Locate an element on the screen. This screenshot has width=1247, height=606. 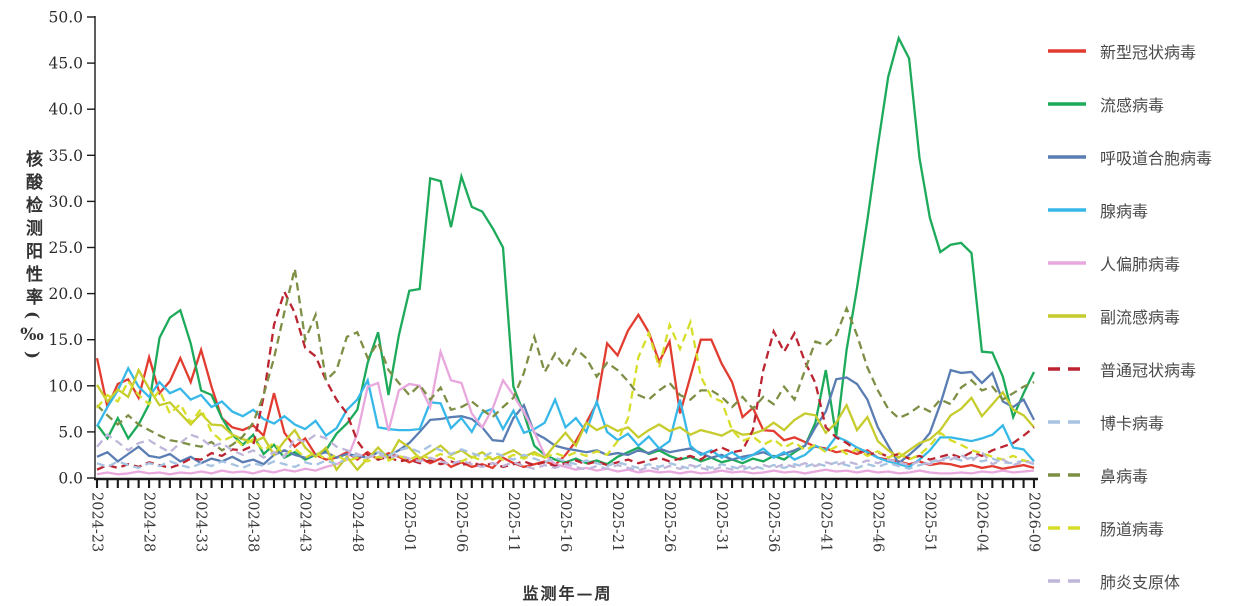
y-tick-label: 0.0 is located at coordinates (70, 479).